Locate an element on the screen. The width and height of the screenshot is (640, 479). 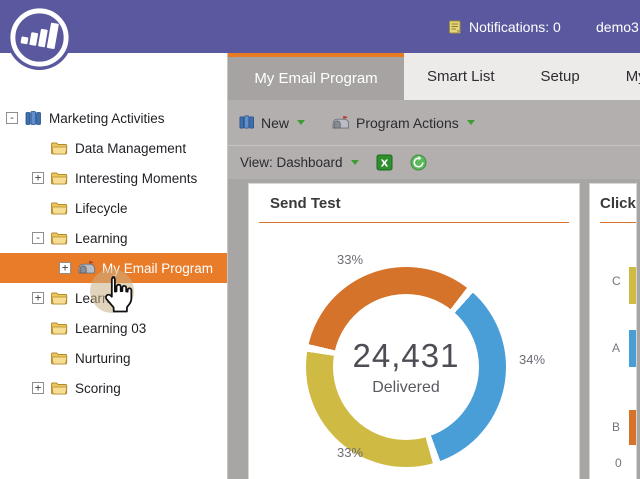
delivered-label: Delivered is located at coordinates (406, 387).